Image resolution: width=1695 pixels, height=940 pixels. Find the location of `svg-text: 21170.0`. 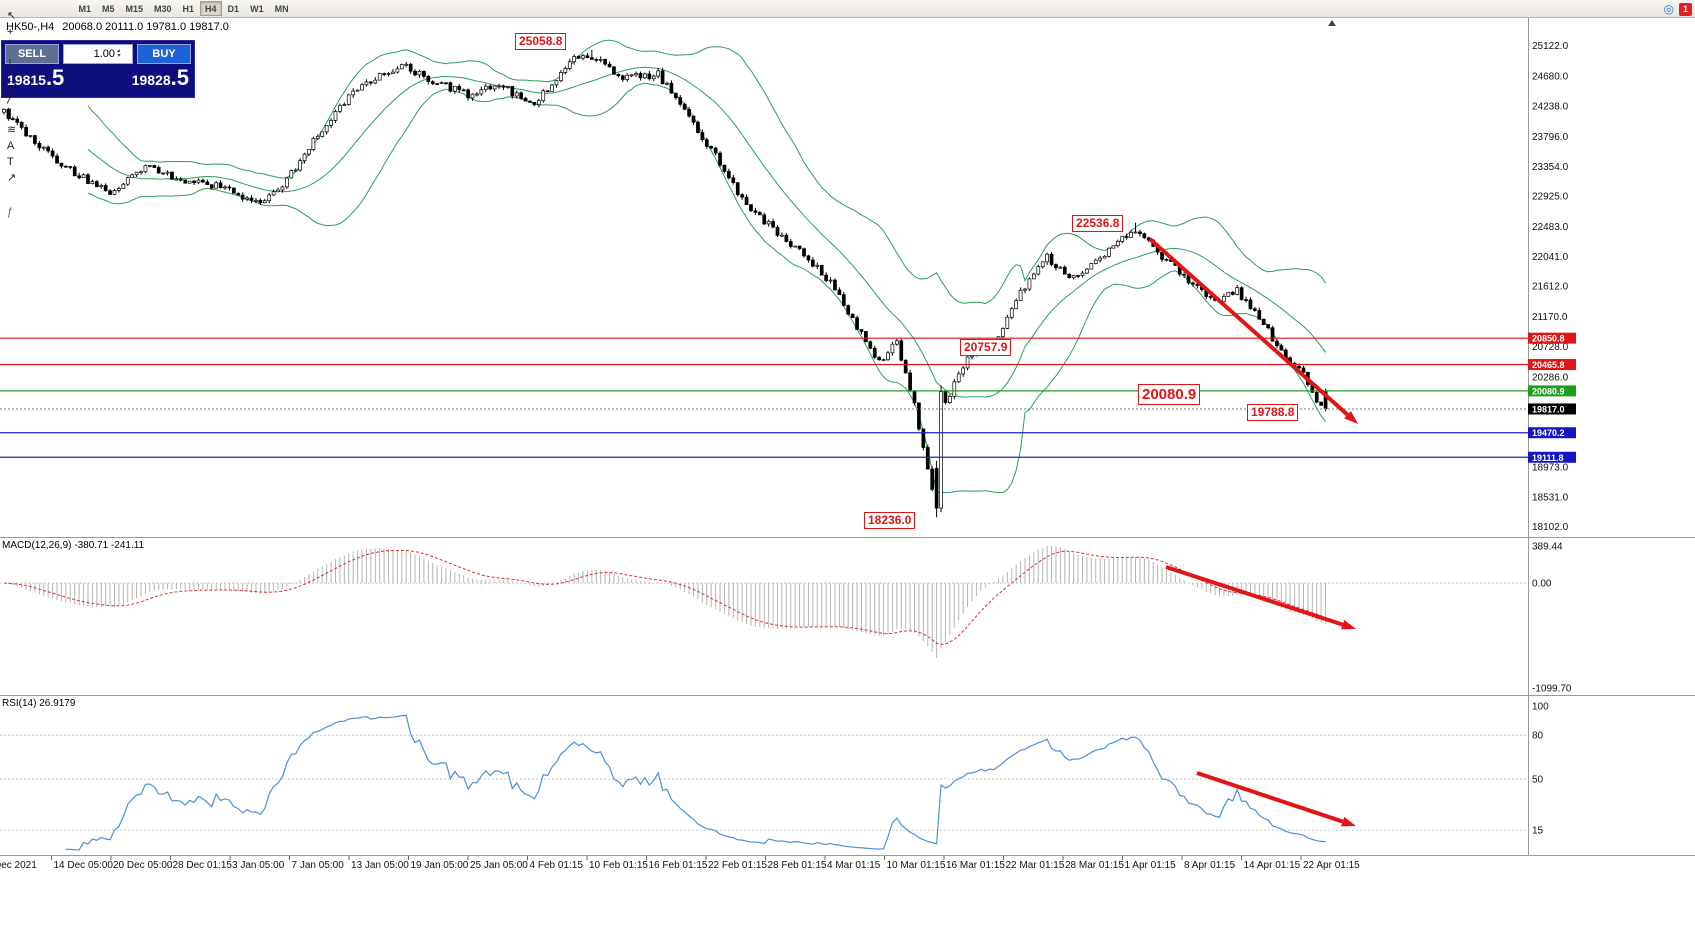

svg-text: 21170.0 is located at coordinates (1550, 317).